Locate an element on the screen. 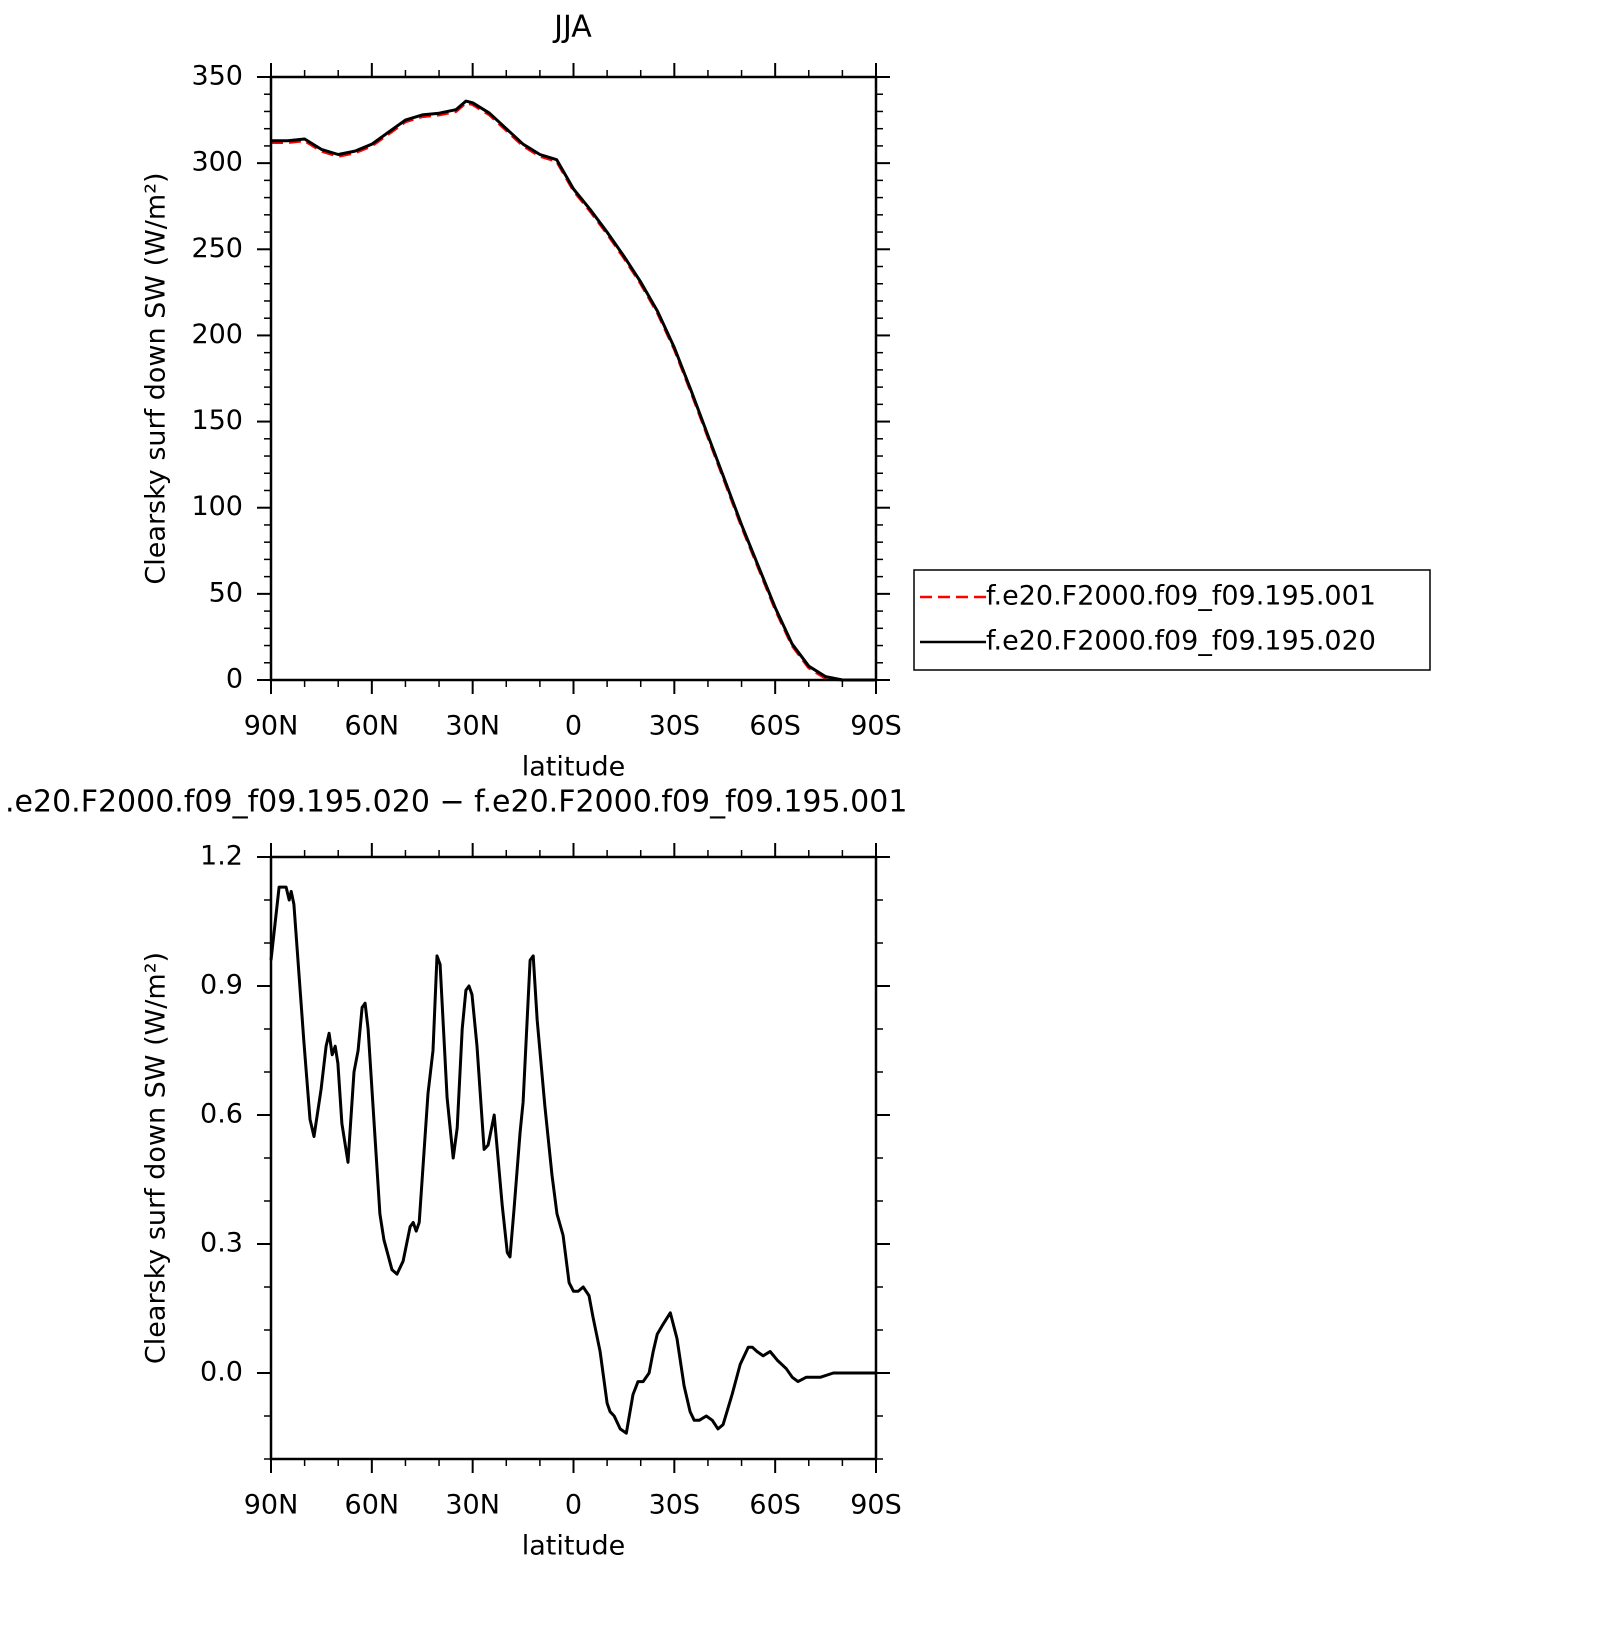 This screenshot has height=1635, width=1599. y-tick-label: 0.6 is located at coordinates (221, 1114).